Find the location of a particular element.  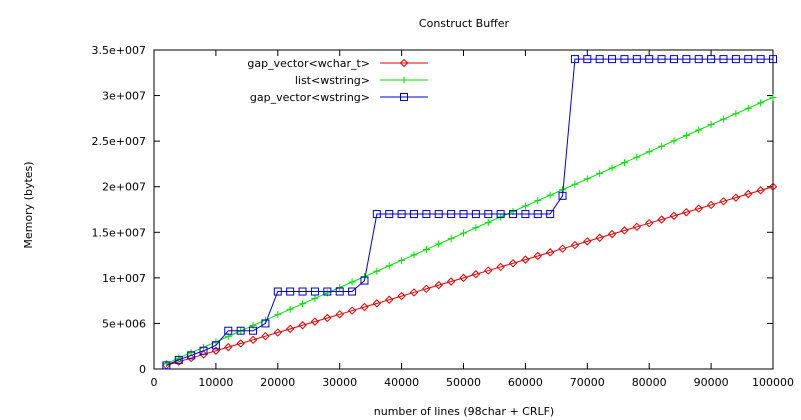

x-tick-label: 10000 is located at coordinates (215, 382).